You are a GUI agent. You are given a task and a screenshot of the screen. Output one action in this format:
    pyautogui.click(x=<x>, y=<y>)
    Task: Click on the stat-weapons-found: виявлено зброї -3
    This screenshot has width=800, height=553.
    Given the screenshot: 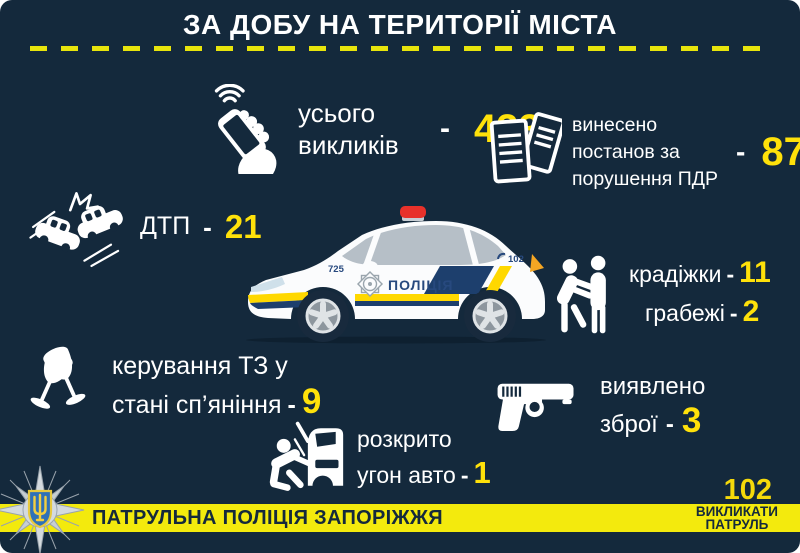 What is the action you would take?
    pyautogui.click(x=598, y=406)
    